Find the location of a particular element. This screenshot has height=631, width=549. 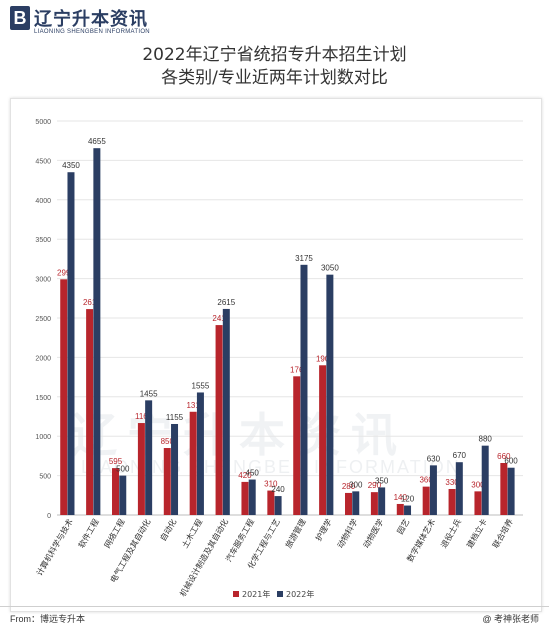

x-tick-label: 建档立卡 is located at coordinates (476, 533).